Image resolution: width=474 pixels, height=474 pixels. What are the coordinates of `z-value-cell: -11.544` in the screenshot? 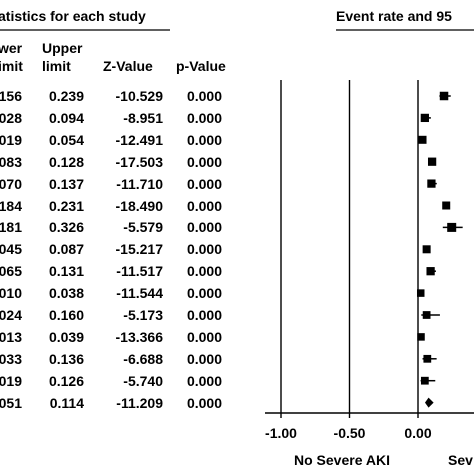 It's located at (139, 293).